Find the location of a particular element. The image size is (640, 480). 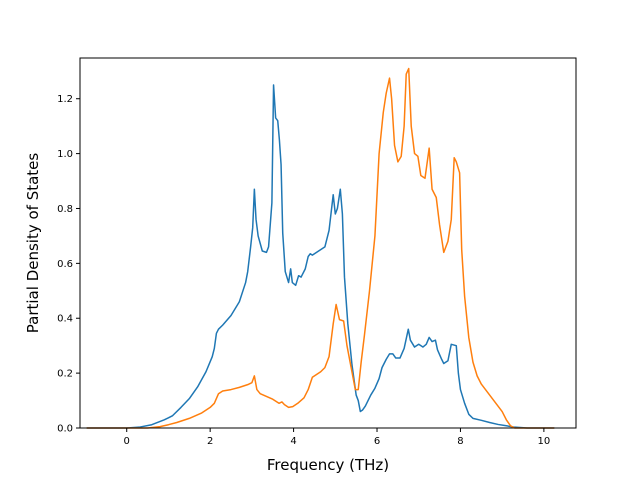

x-tick-label: 6 is located at coordinates (377, 441).